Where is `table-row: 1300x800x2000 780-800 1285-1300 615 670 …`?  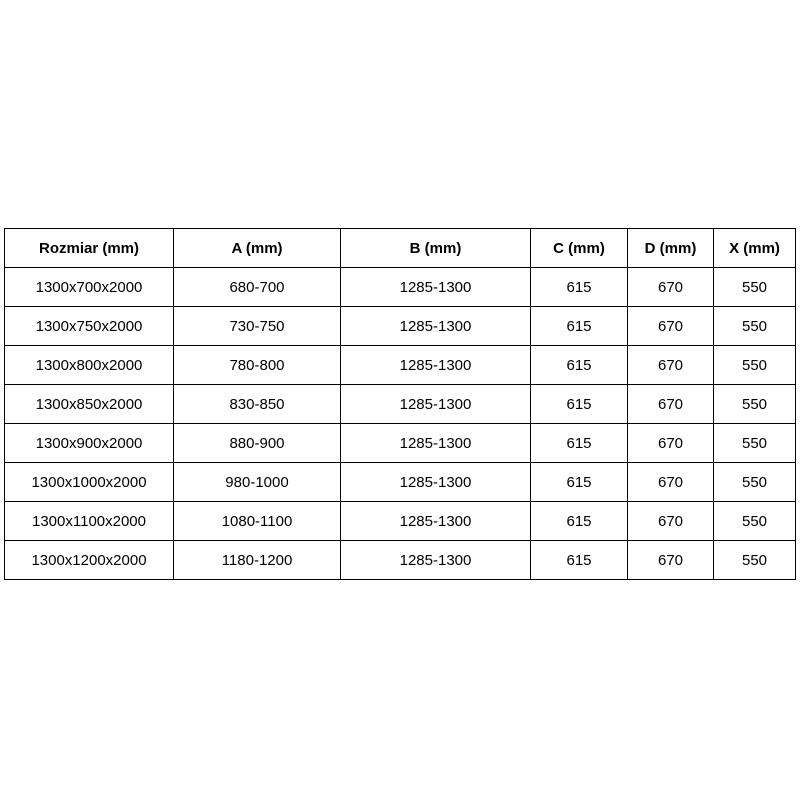
table-row: 1300x800x2000 780-800 1285-1300 615 670 … is located at coordinates (400, 365).